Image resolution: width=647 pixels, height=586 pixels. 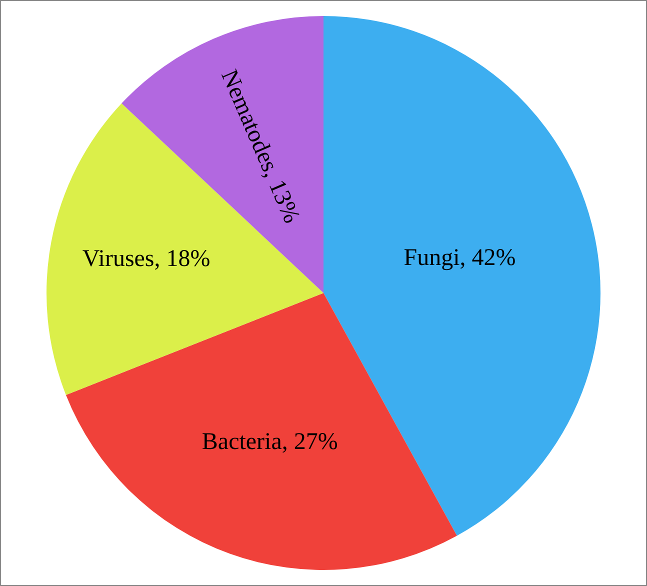 I want to click on slice-label: Bacteria, 27%, so click(x=270, y=441).